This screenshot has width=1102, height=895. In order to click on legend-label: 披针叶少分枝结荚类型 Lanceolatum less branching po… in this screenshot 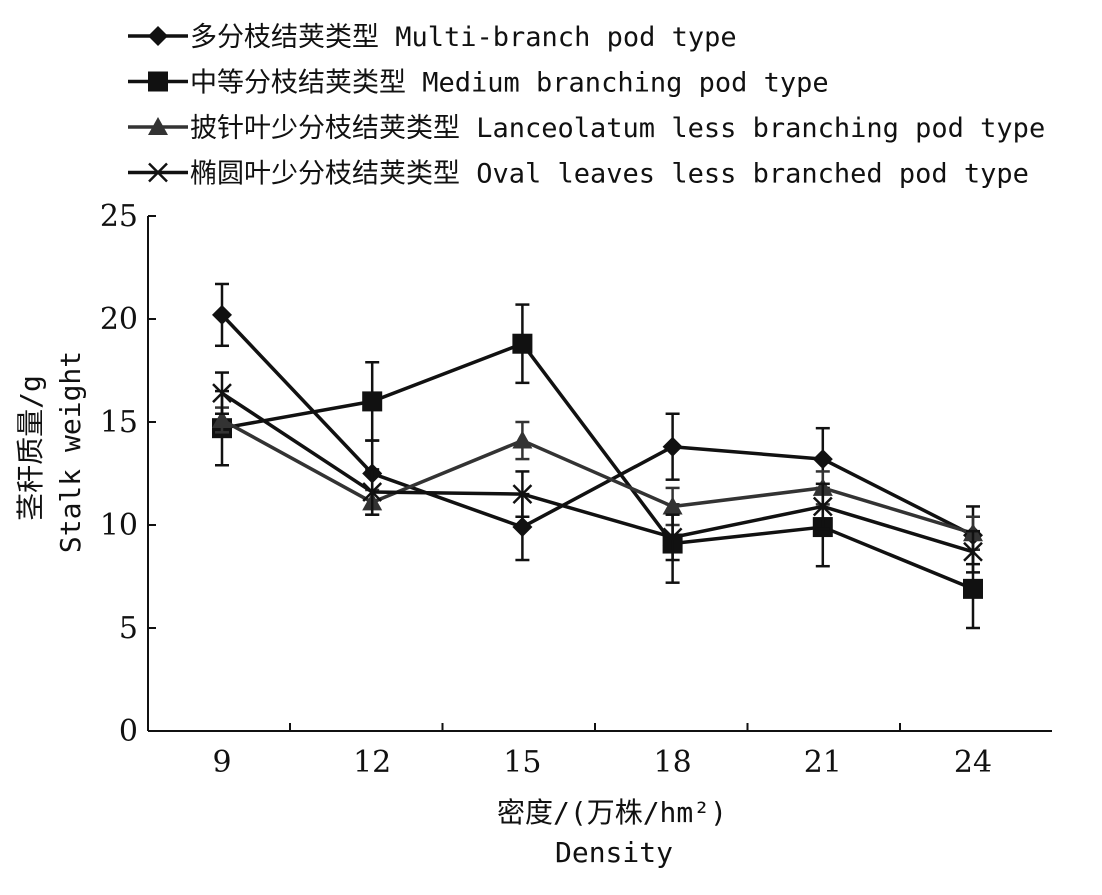, I will do `click(617, 128)`.